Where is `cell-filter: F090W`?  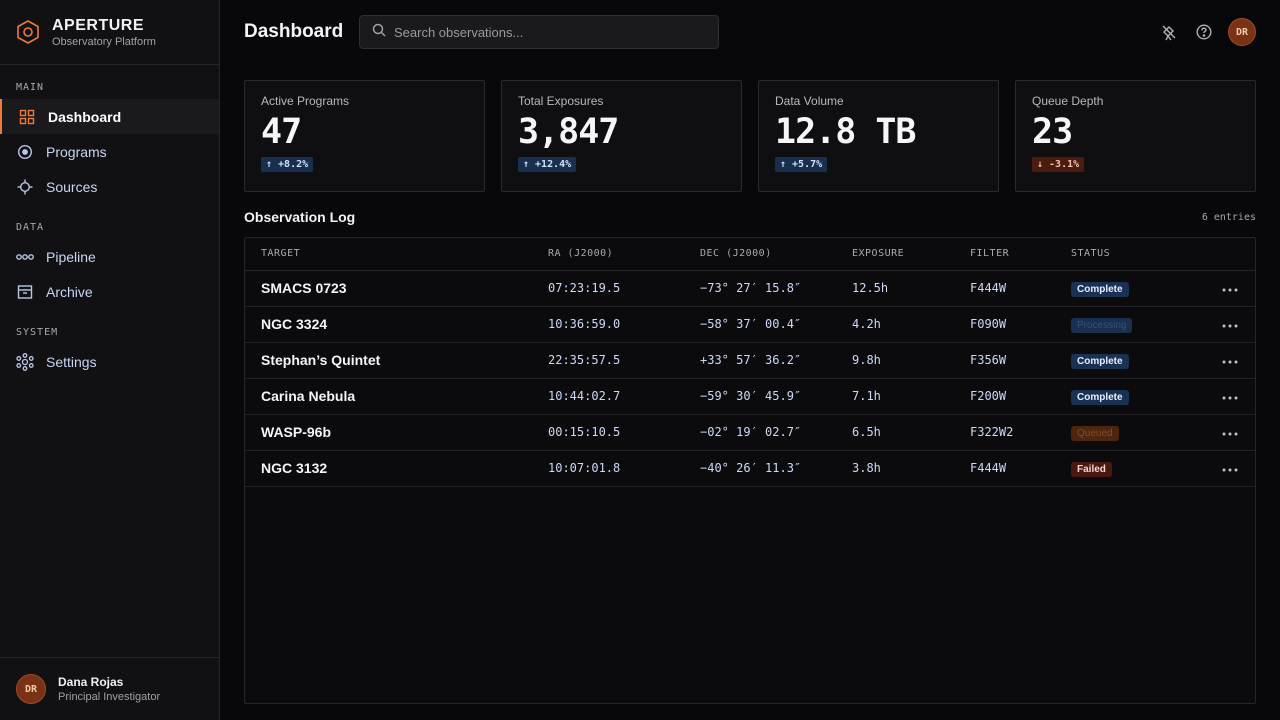 cell-filter: F090W is located at coordinates (1020, 324).